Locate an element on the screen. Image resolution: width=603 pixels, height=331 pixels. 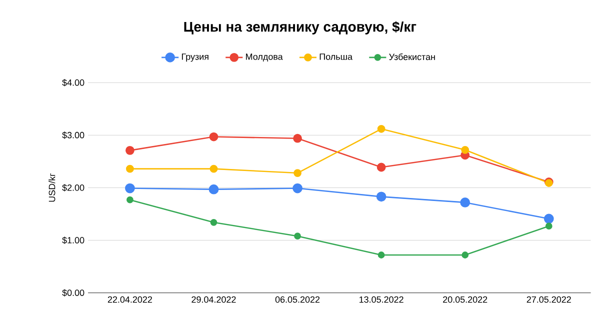
legend-label: Молдова is located at coordinates (264, 58).